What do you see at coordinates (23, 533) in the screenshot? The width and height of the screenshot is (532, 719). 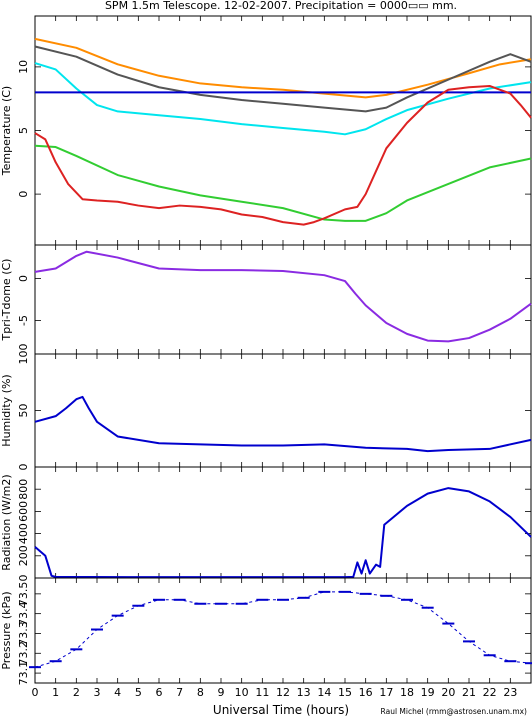 I see `y-tick-label: 400` at bounding box center [23, 533].